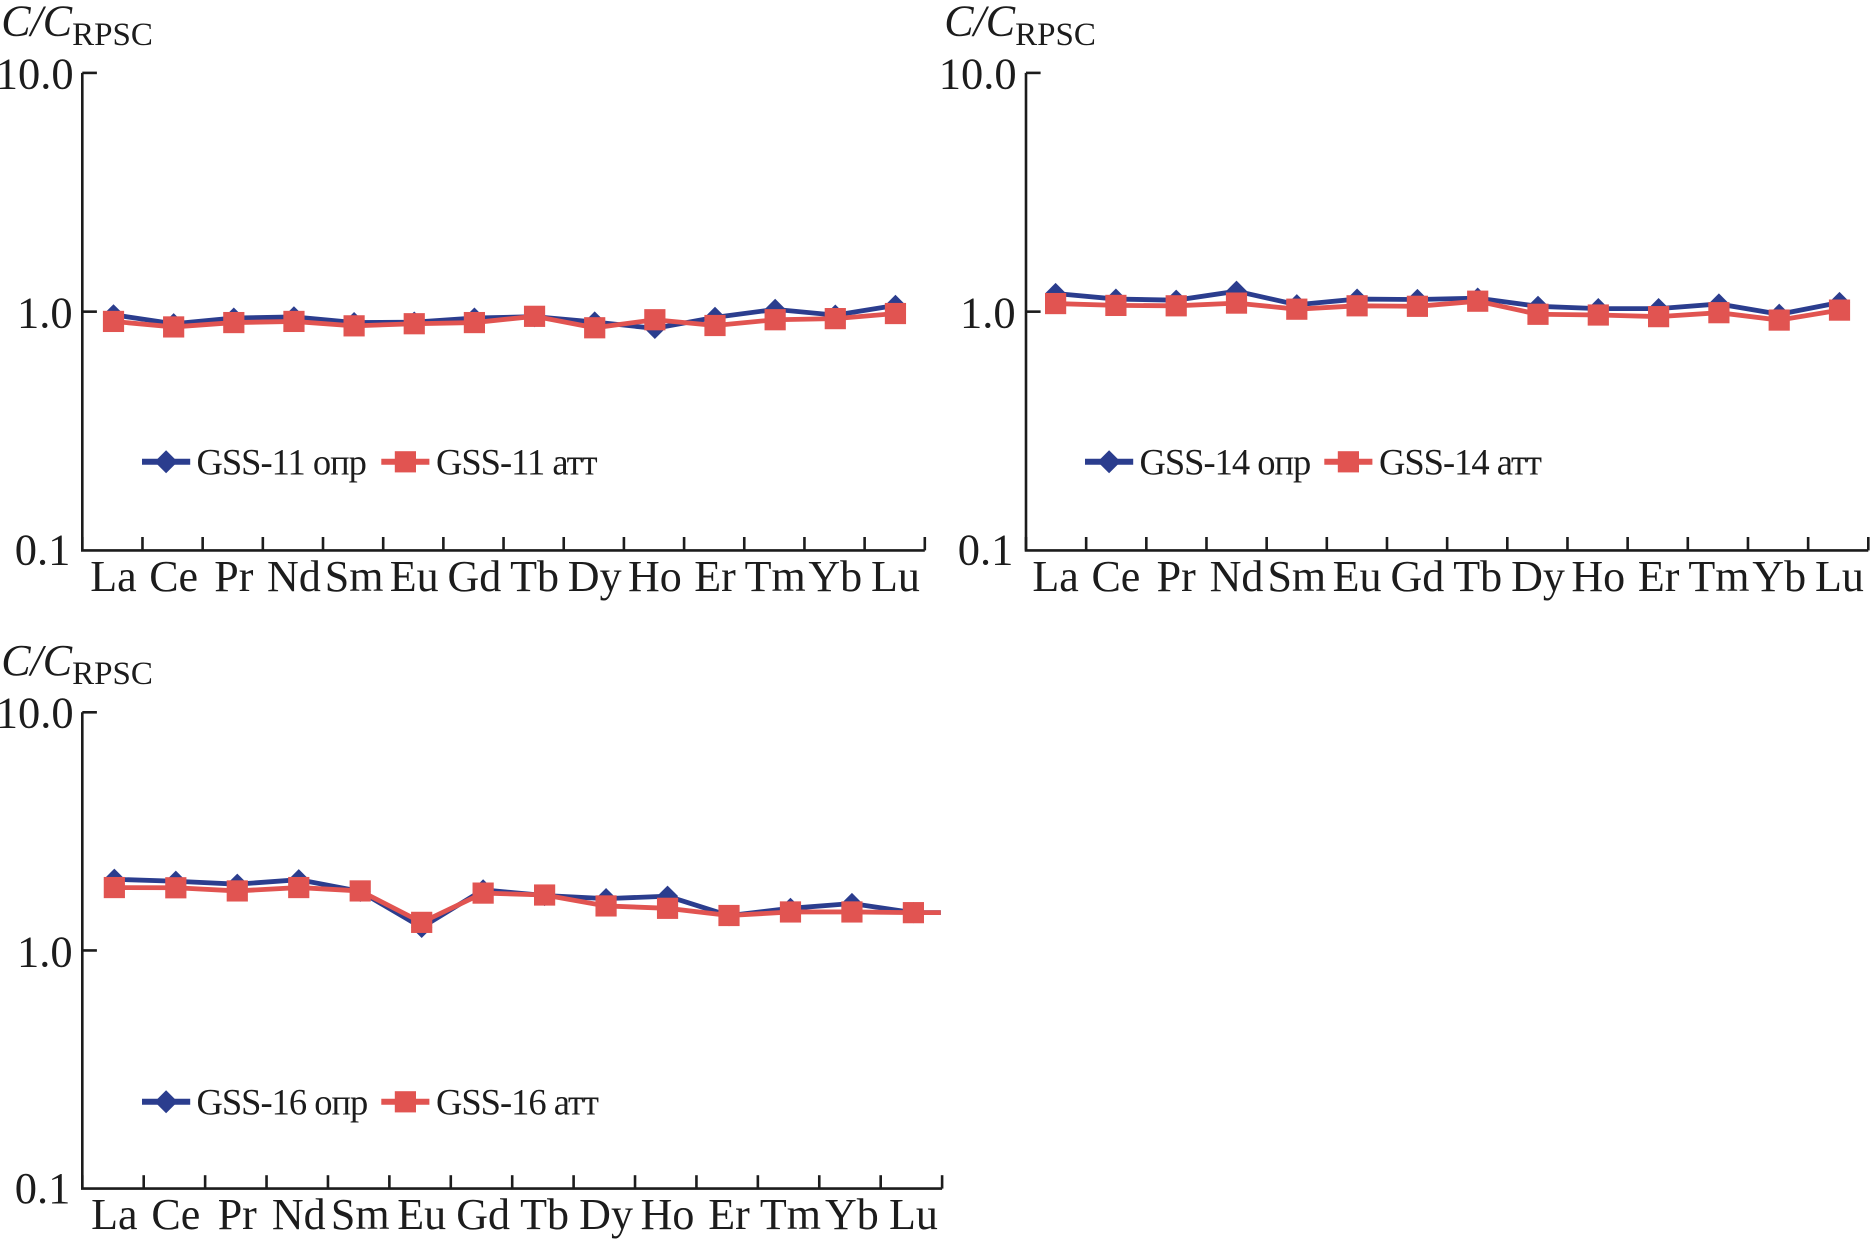  I want to click on svg-text: GSS-16 опр, so click(282, 1102).